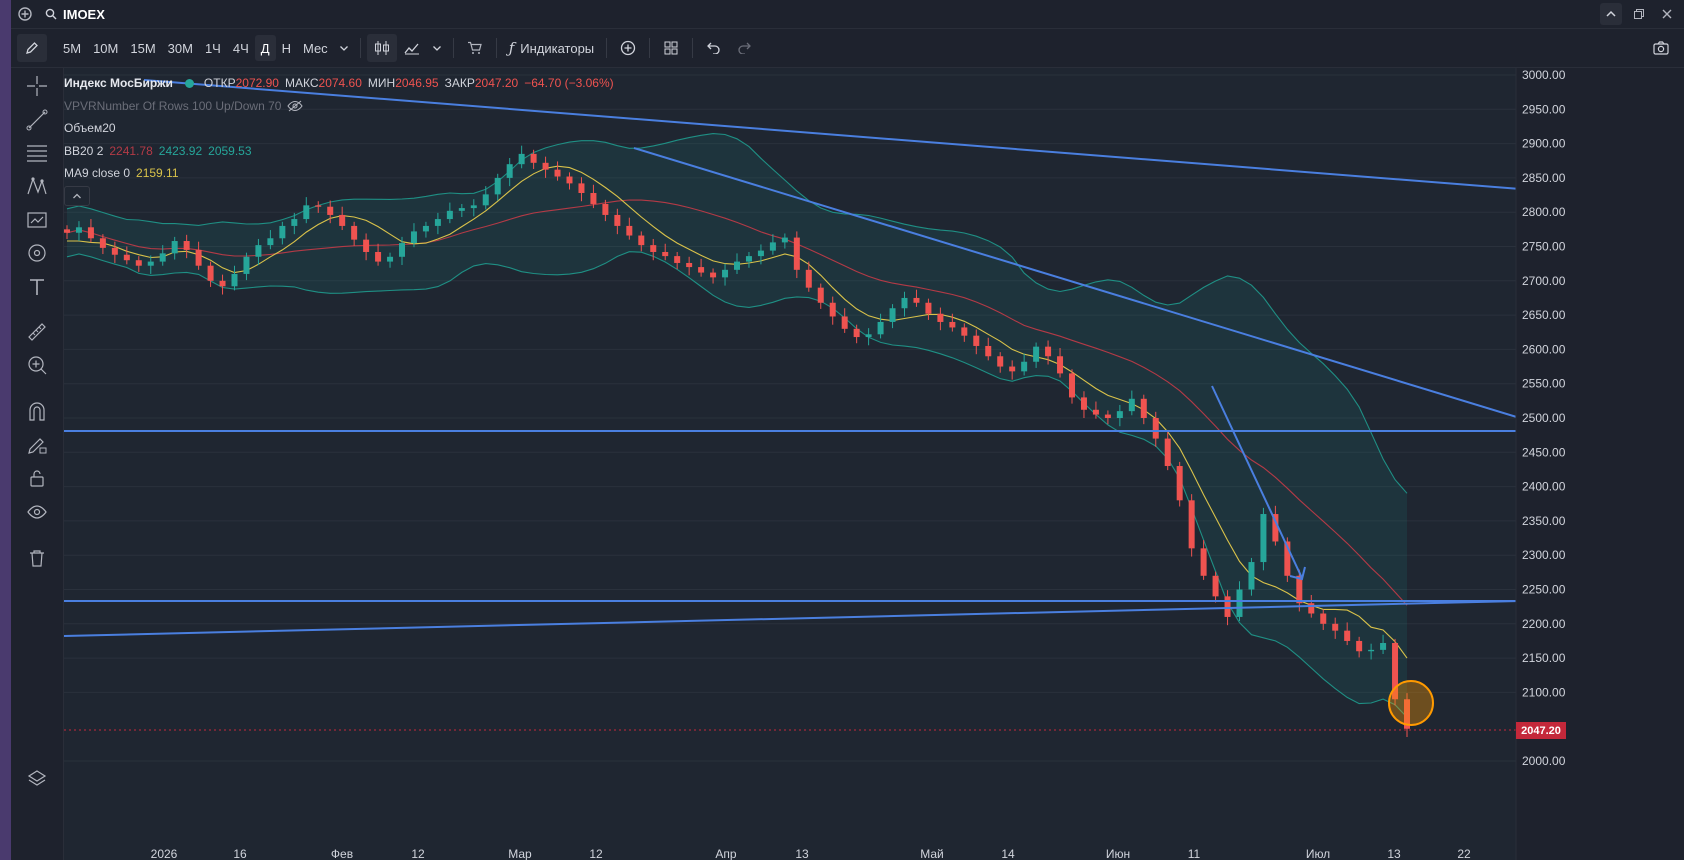 This screenshot has width=1684, height=860. Describe the element at coordinates (157, 173) in the screenshot. I see `ma-value: 2159.11` at that location.